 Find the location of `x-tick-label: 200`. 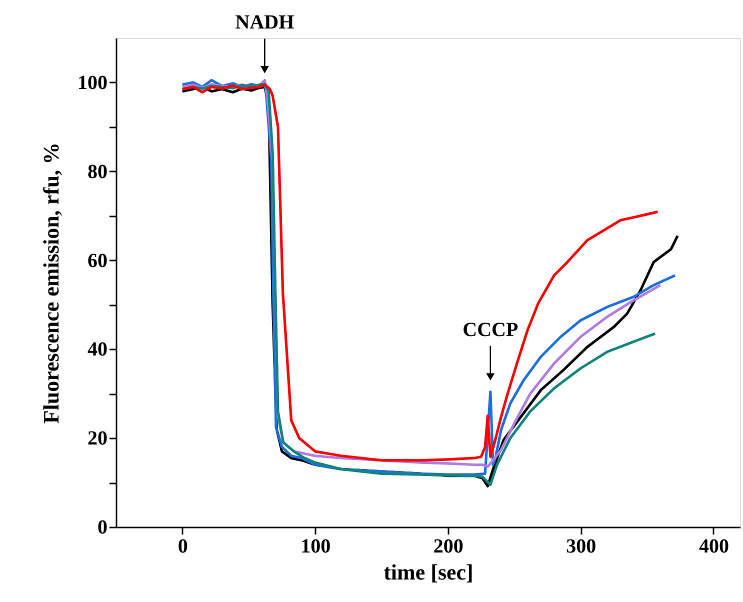

x-tick-label: 200 is located at coordinates (448, 547).